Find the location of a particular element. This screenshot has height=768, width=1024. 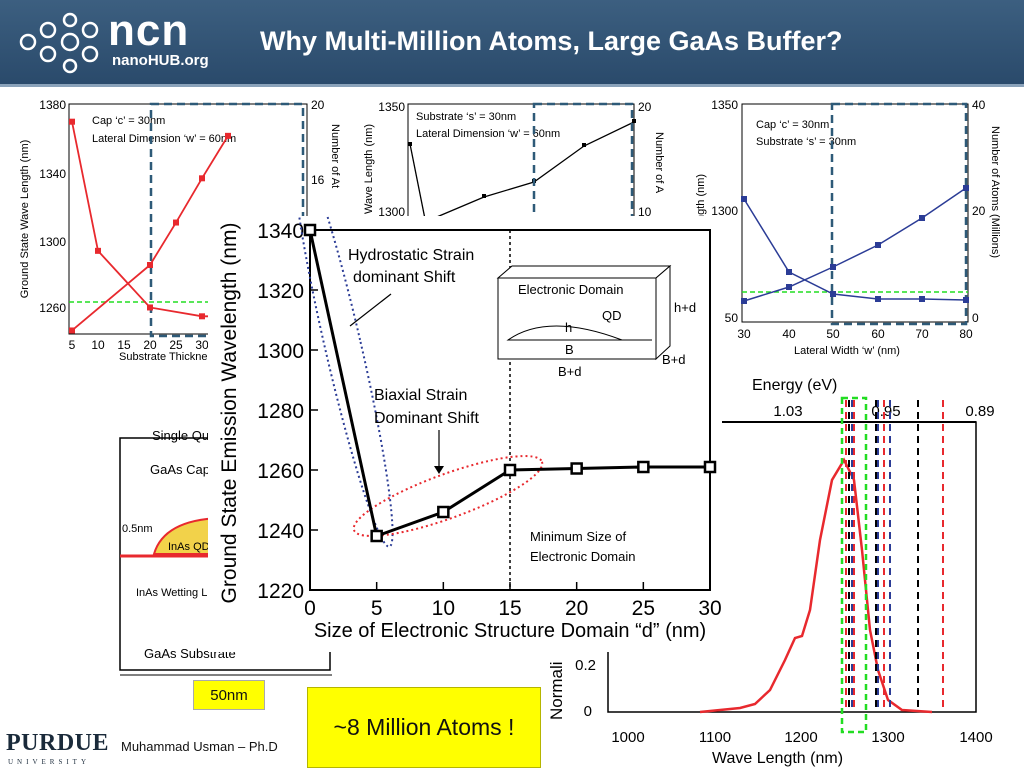

x-tick-1100: 1100 is located at coordinates (715, 737).